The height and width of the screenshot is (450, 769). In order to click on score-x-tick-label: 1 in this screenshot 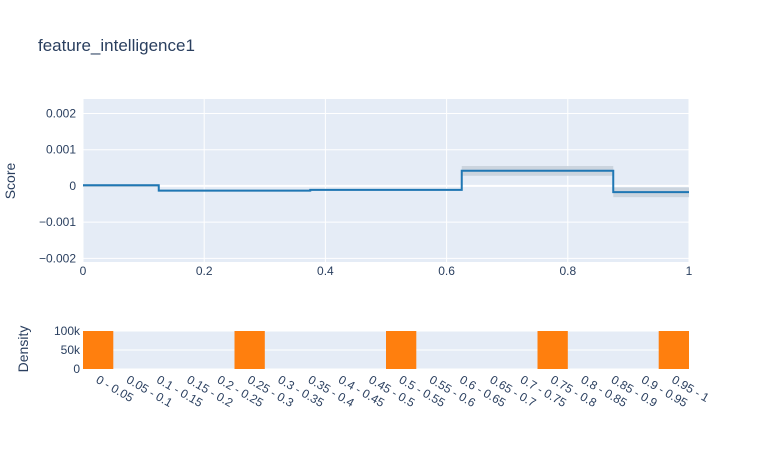, I will do `click(689, 271)`.